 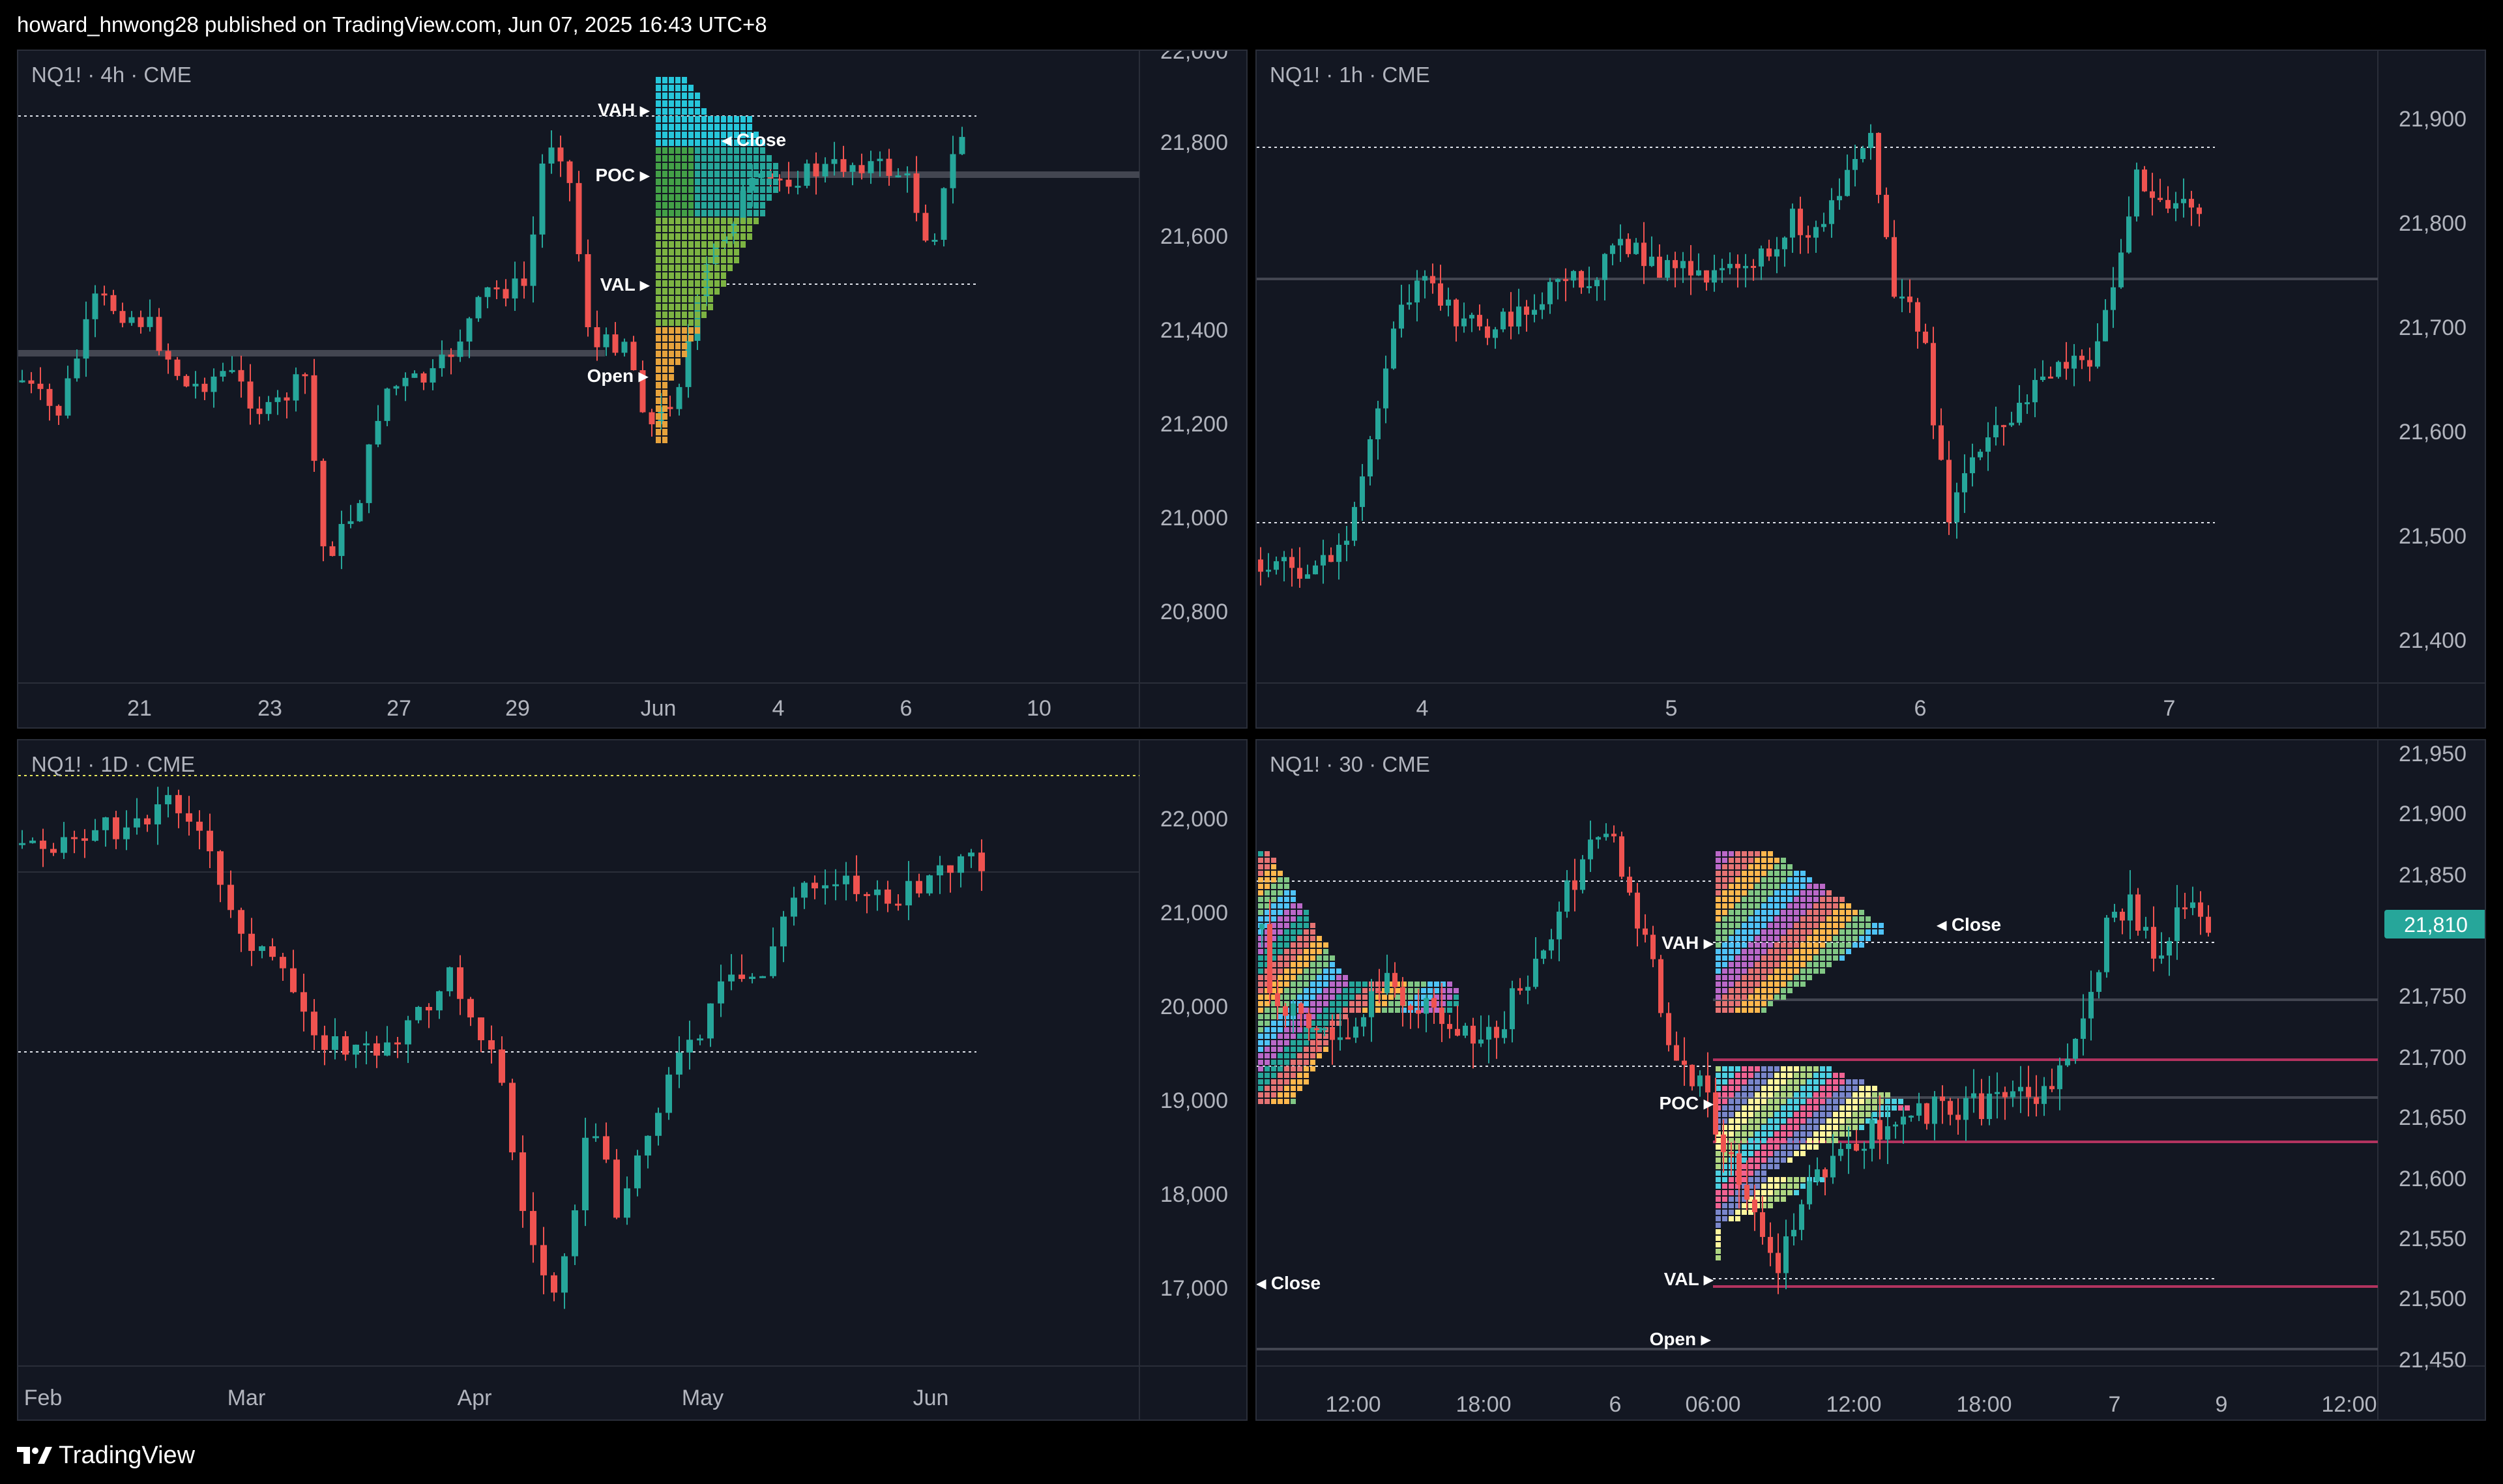 I want to click on price-tick-label: 21,550, so click(x=2432, y=1239).